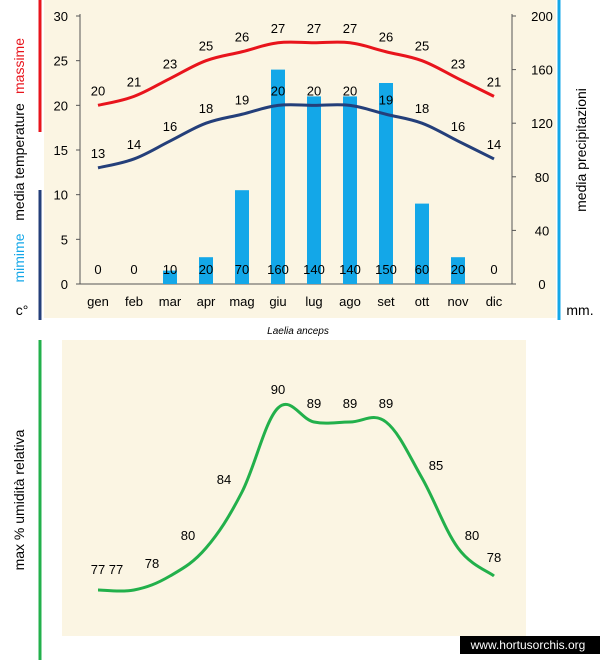 The height and width of the screenshot is (660, 600). I want to click on minime-data-label: 13, so click(98, 153).